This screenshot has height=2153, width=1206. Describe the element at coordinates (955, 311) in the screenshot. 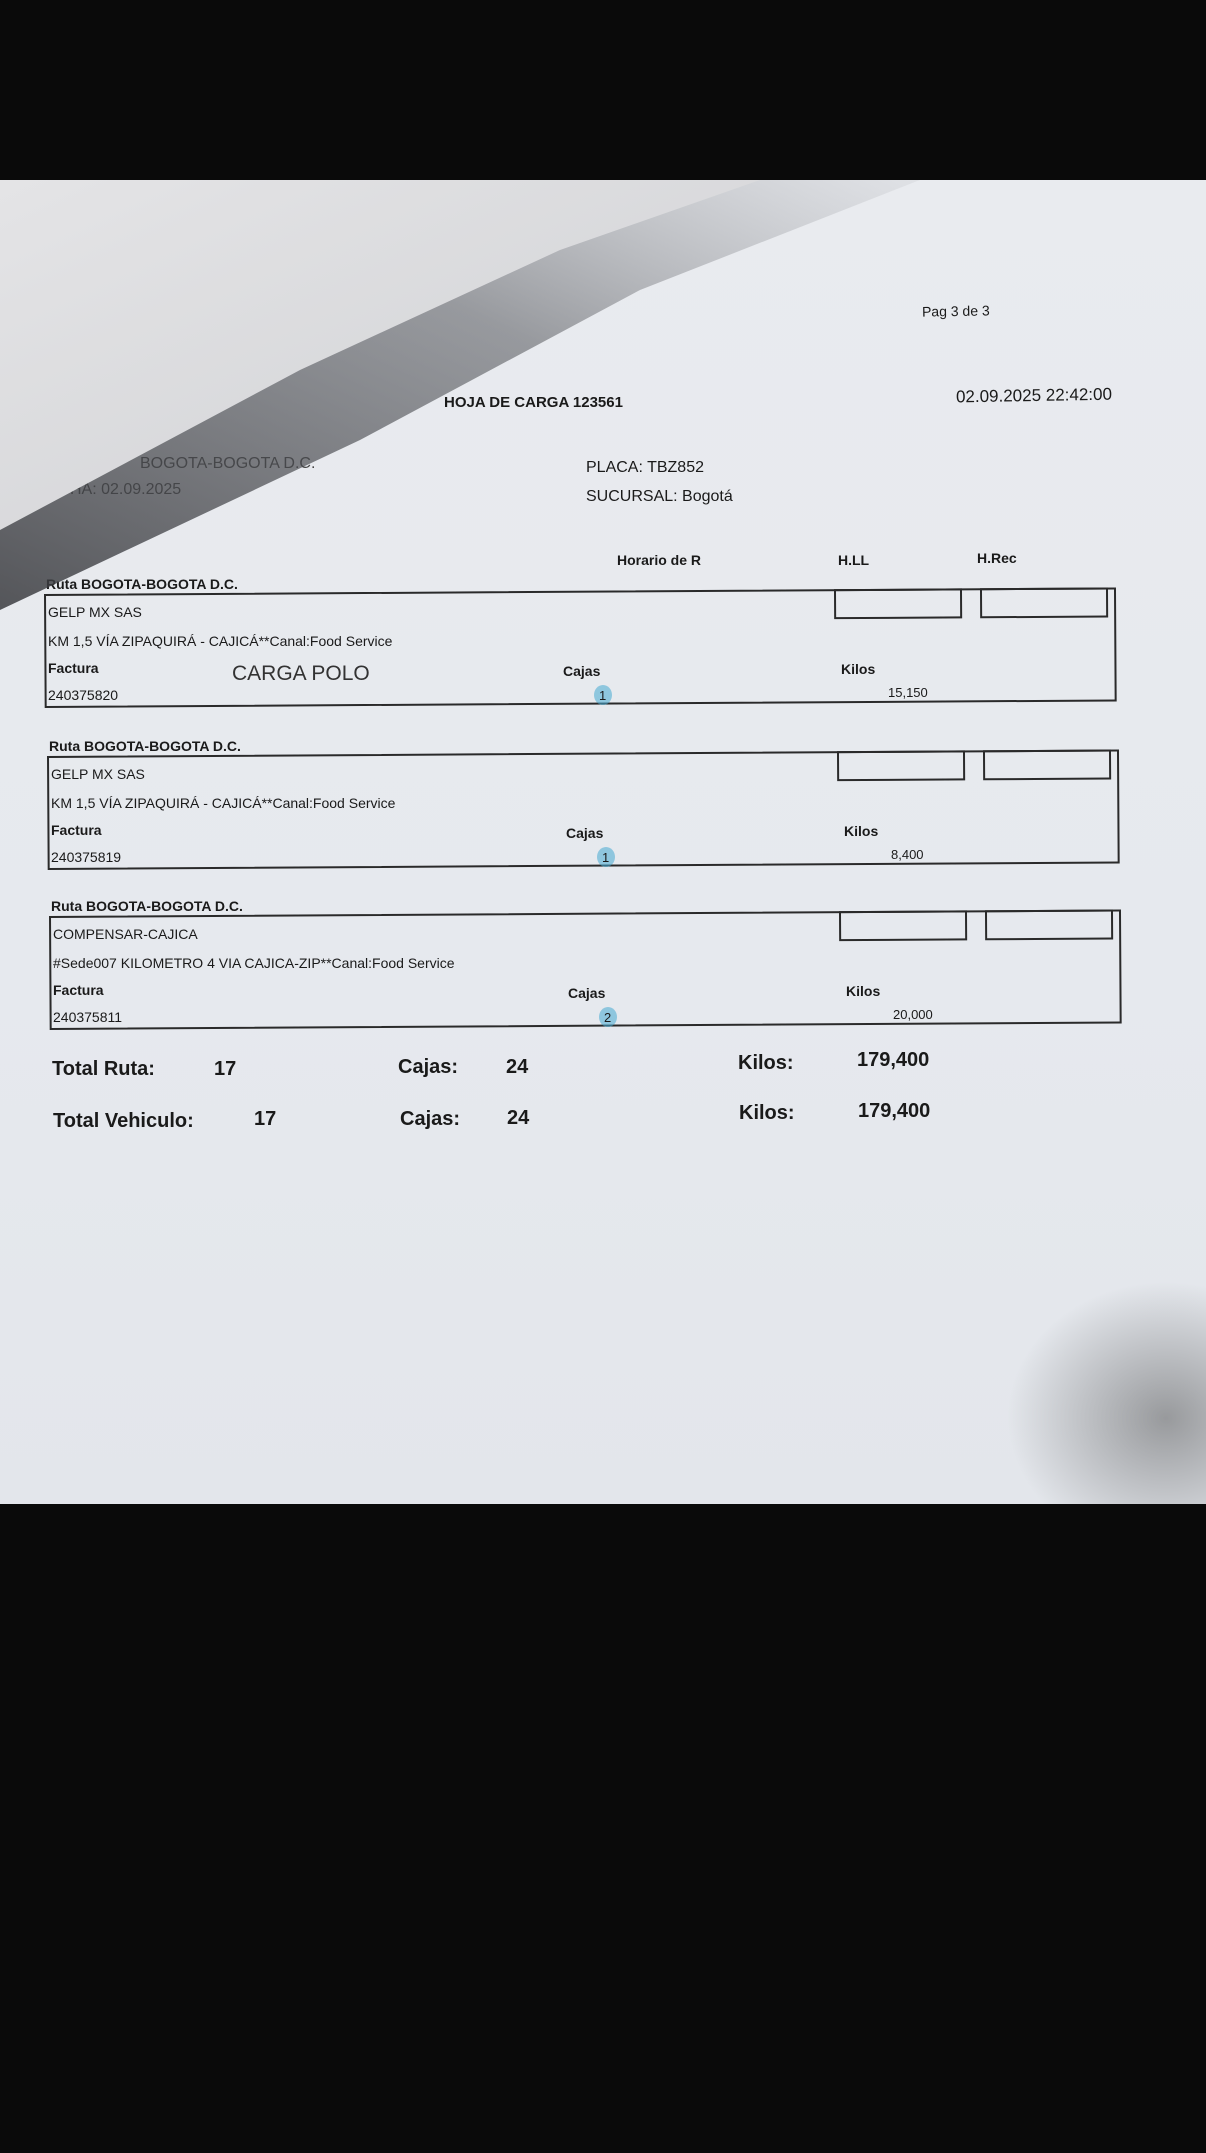

I see `page-number: Pag 3 de 3` at that location.